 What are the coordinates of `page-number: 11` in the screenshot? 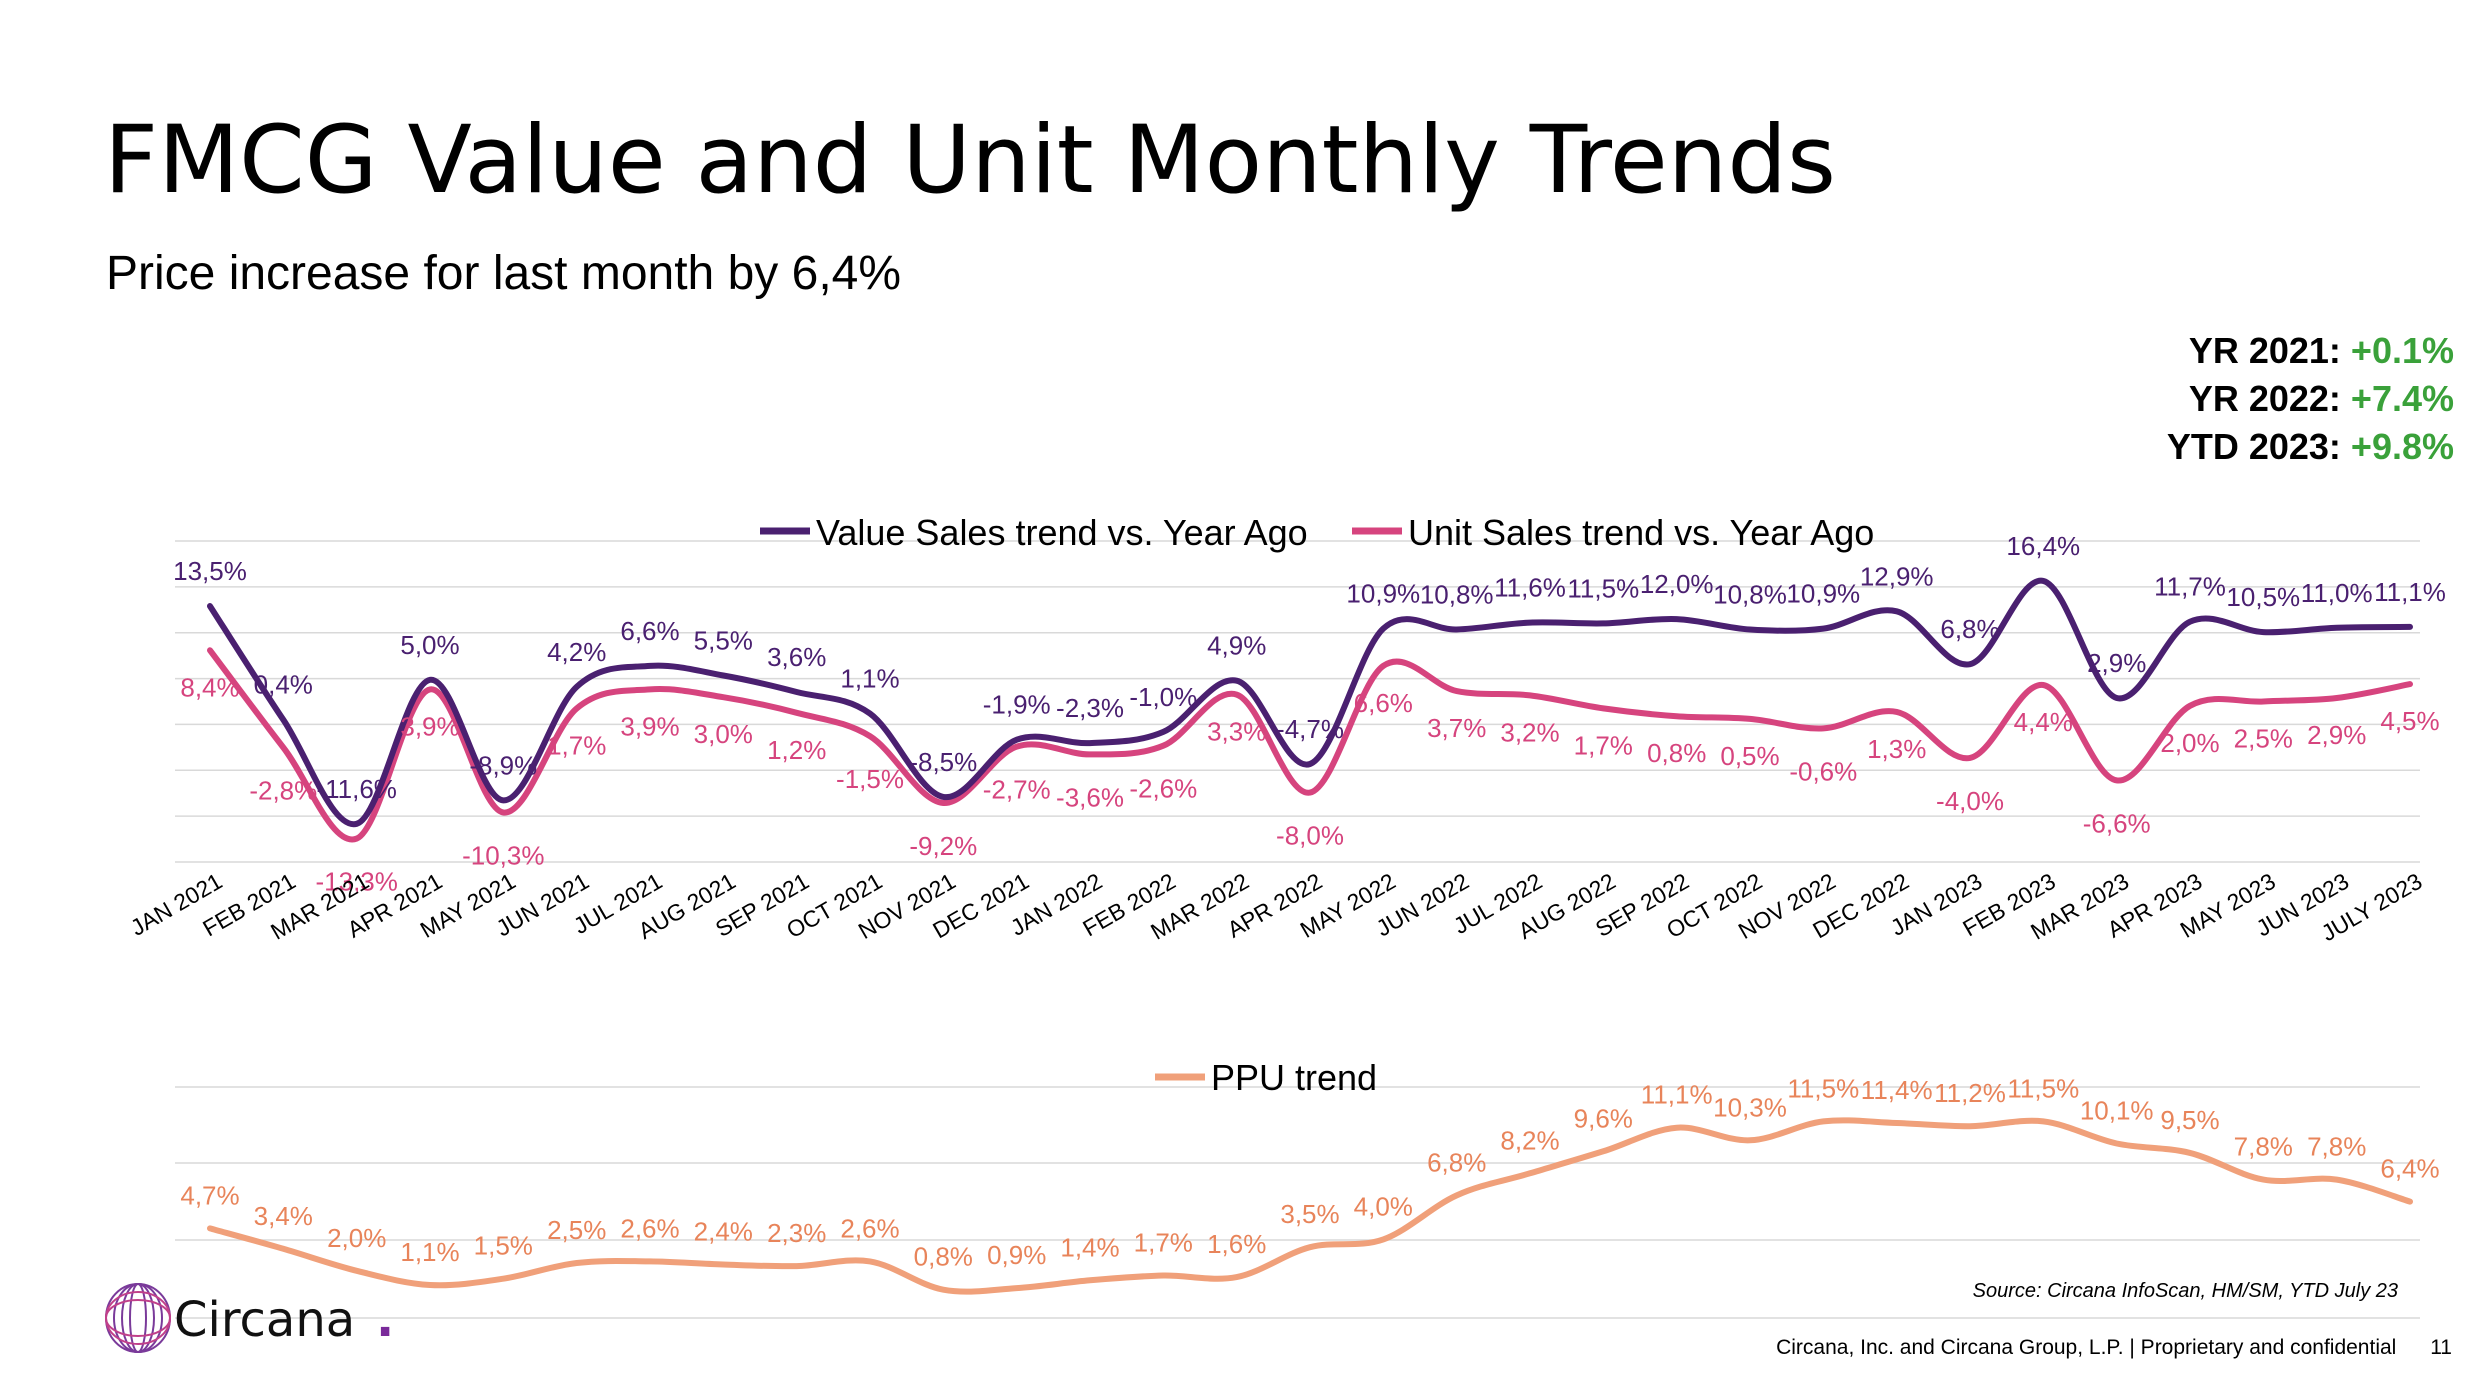 It's located at (2441, 1347).